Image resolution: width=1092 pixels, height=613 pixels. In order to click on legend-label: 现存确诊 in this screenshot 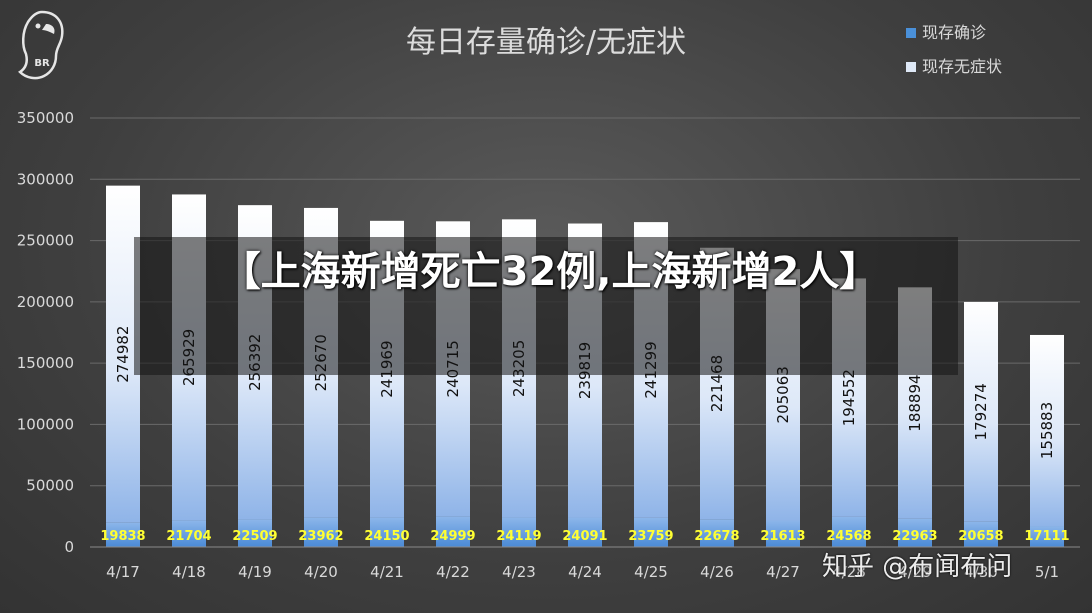, I will do `click(954, 32)`.